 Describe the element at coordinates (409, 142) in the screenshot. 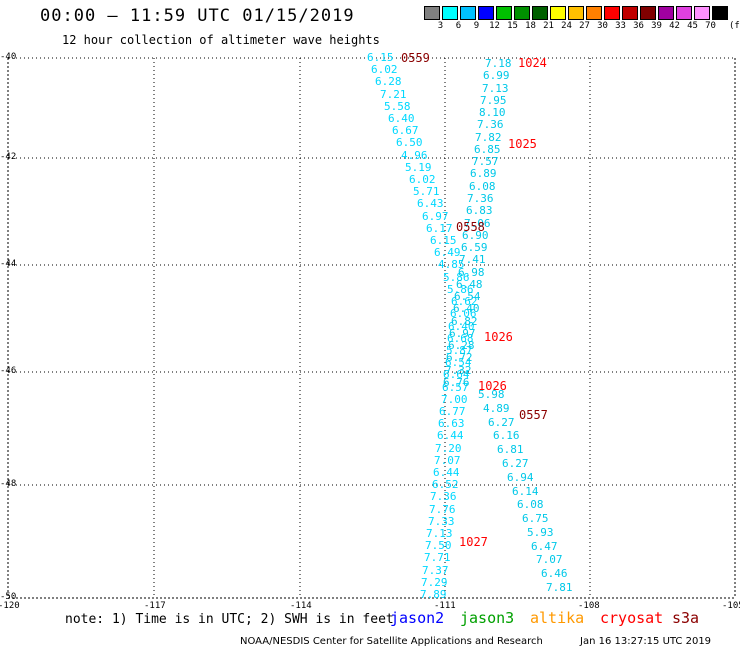

I see `wave-height-value: 6.50` at that location.